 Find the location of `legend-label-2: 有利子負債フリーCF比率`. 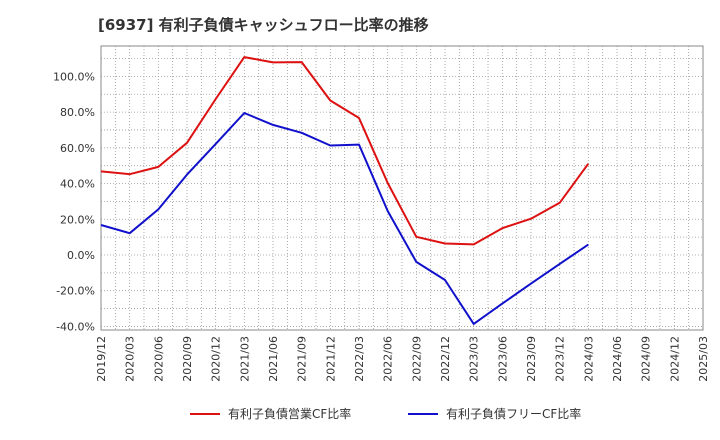

legend-label-2: 有利子負債フリーCF比率 is located at coordinates (513, 413).